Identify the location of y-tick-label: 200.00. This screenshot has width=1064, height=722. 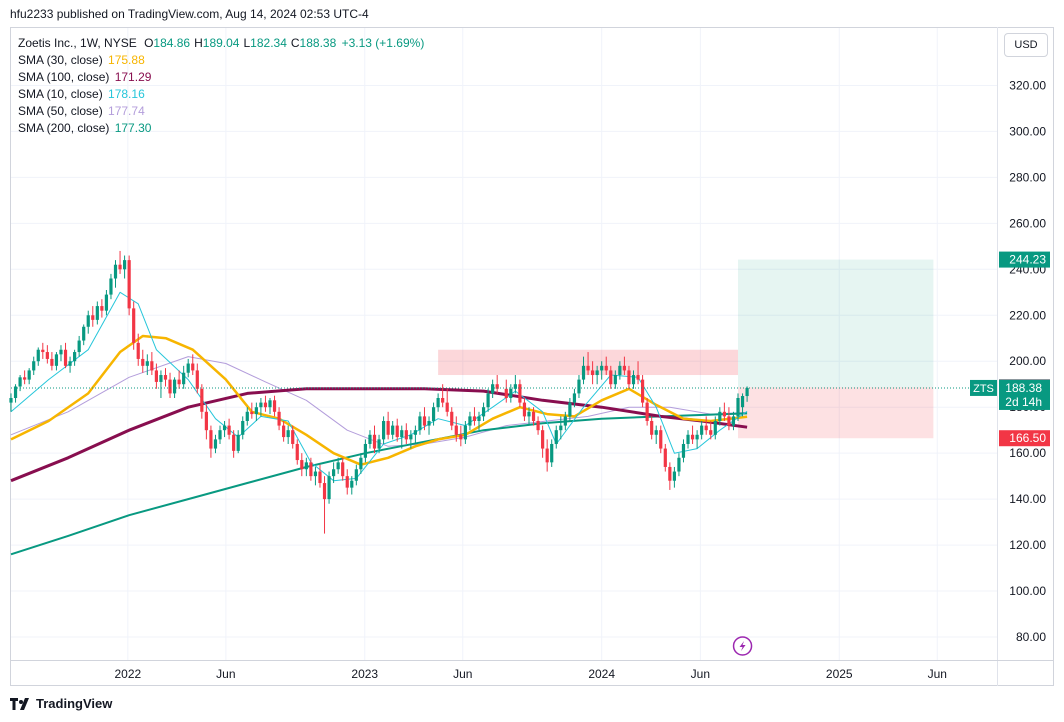
(1027, 361).